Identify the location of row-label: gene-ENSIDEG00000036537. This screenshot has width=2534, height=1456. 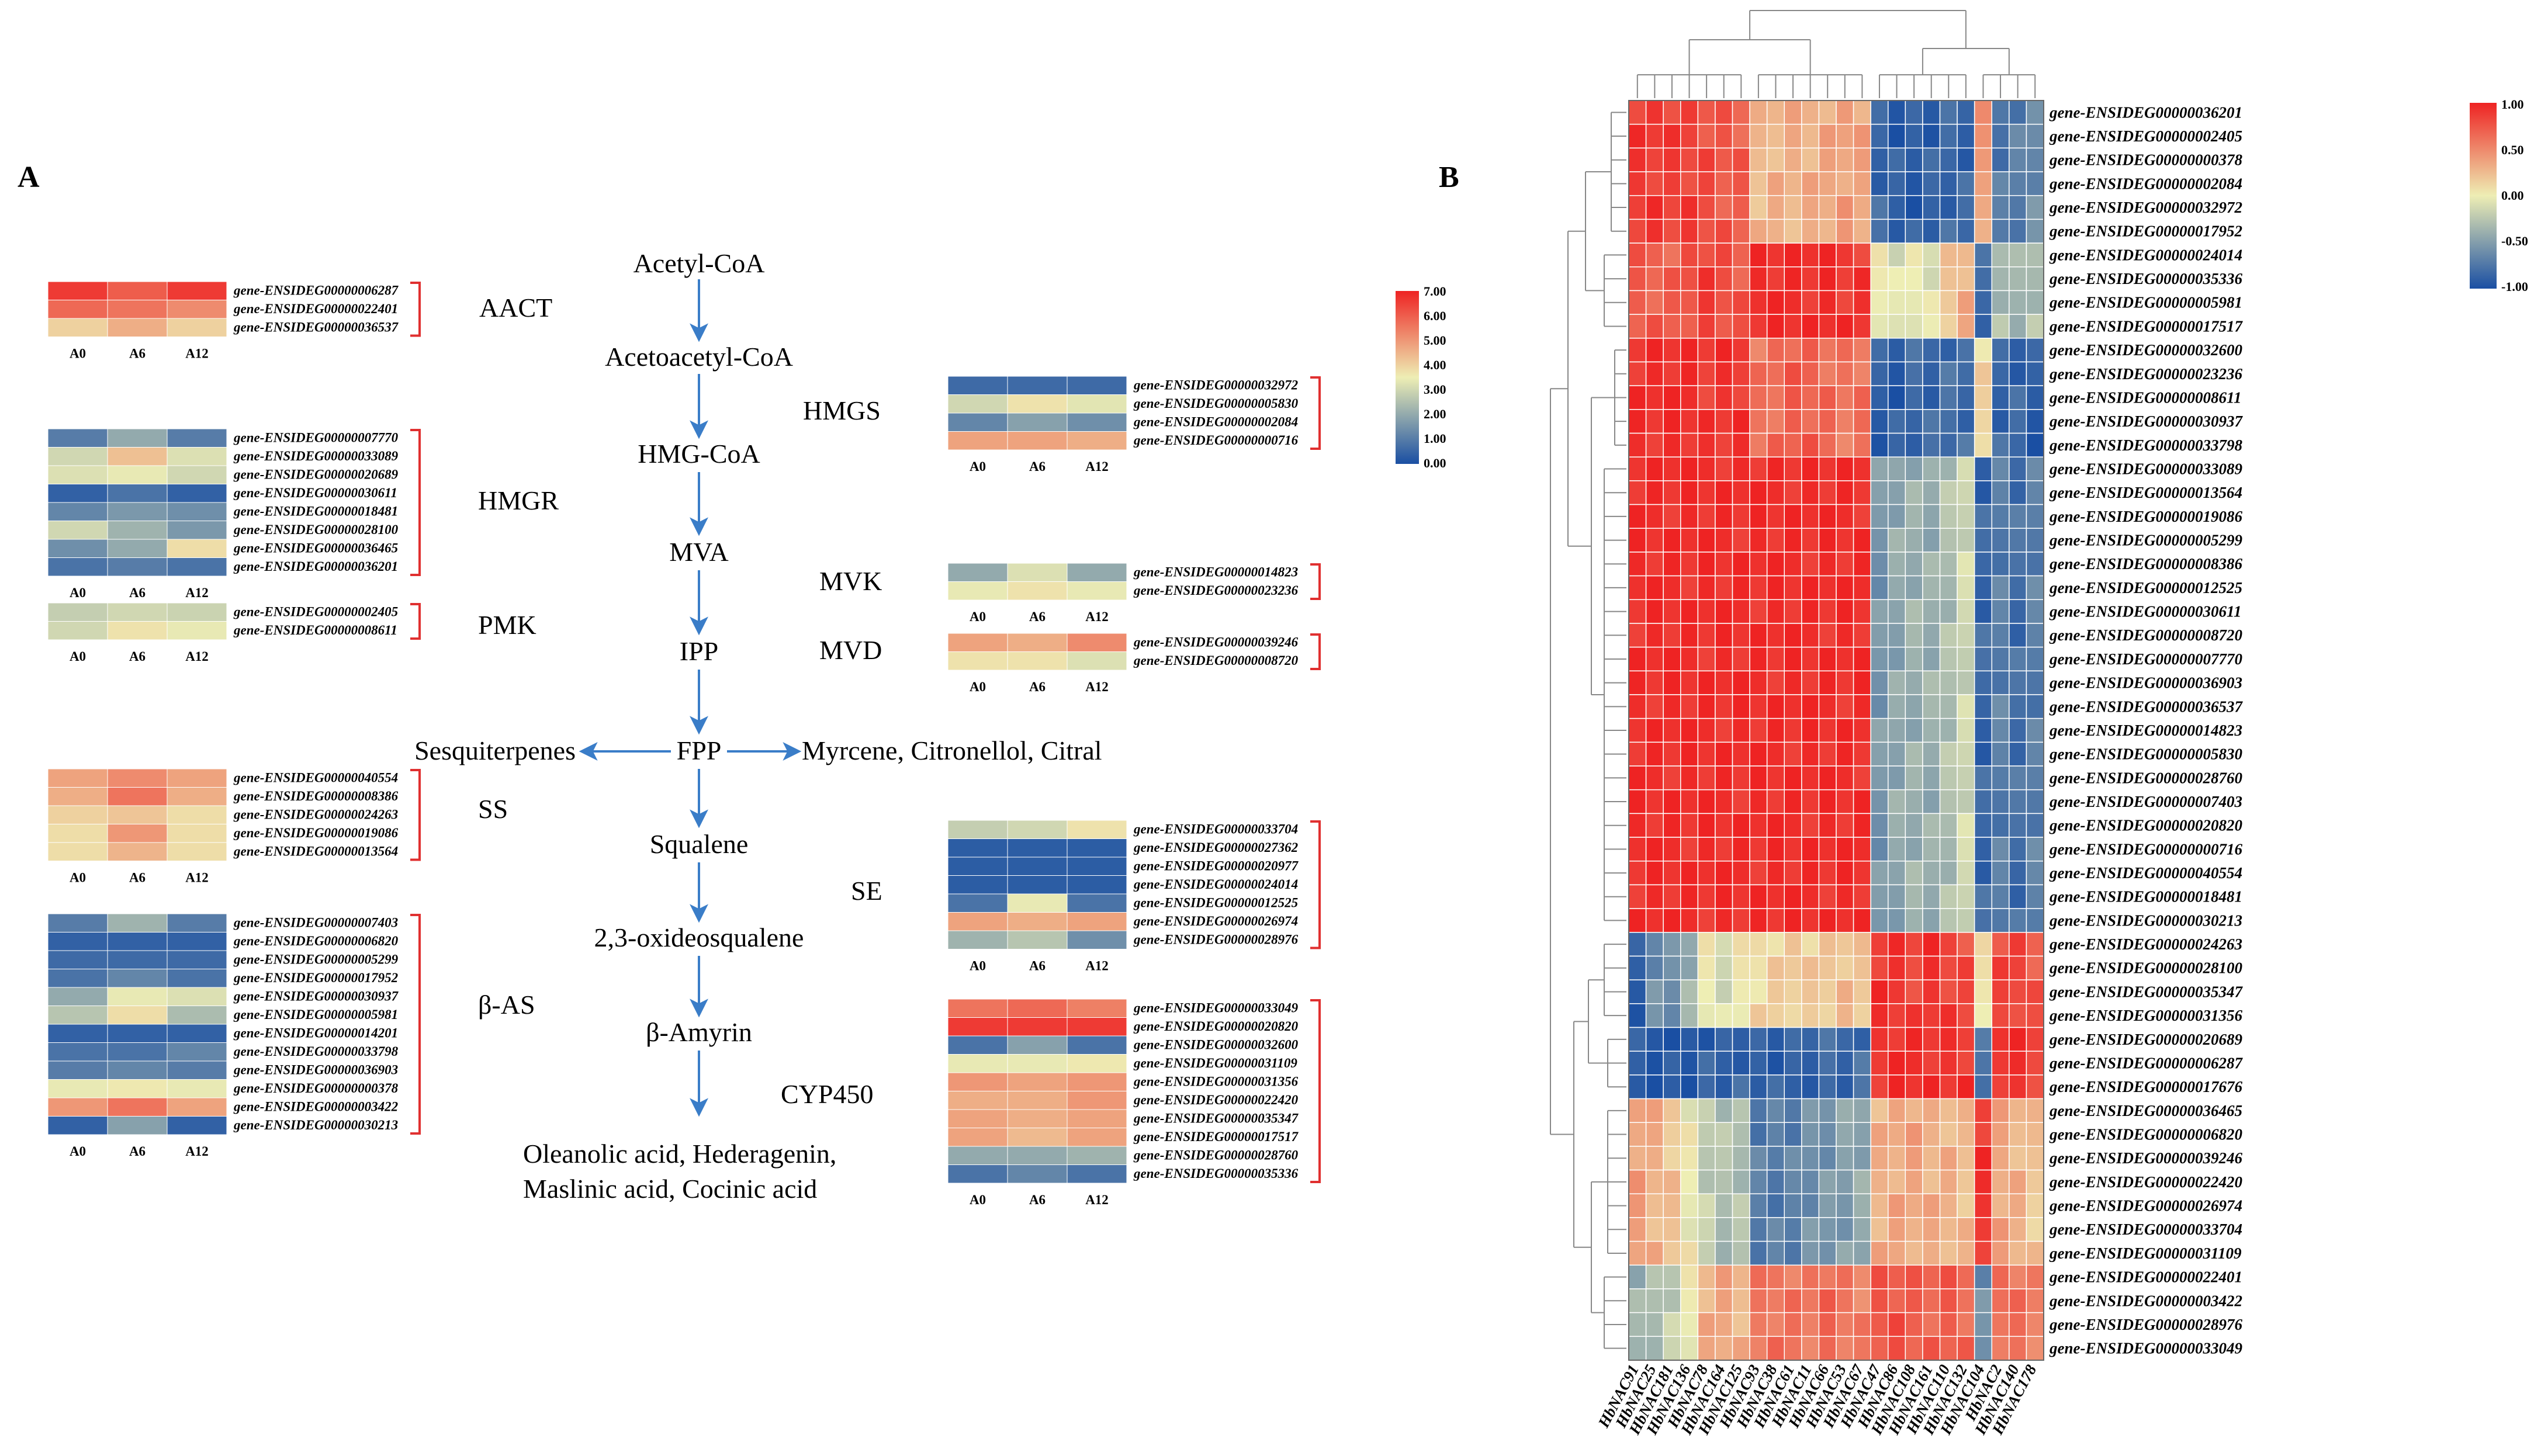
(2146, 706).